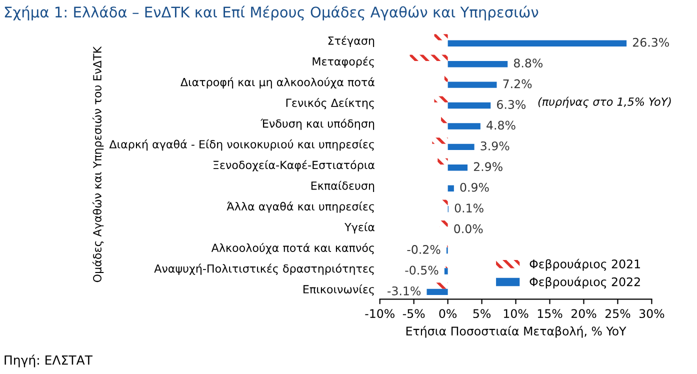 This screenshot has height=374, width=697. I want to click on data-label: 8.8%, so click(528, 63).